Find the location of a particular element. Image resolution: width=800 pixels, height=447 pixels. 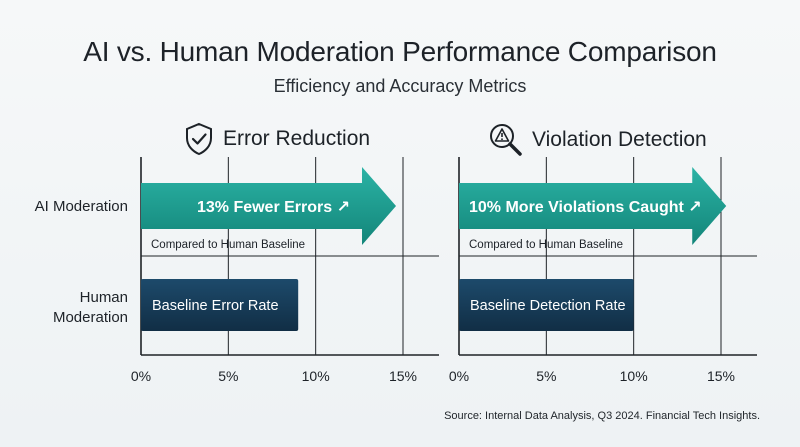

violation-tick-label: 10% is located at coordinates (634, 376).